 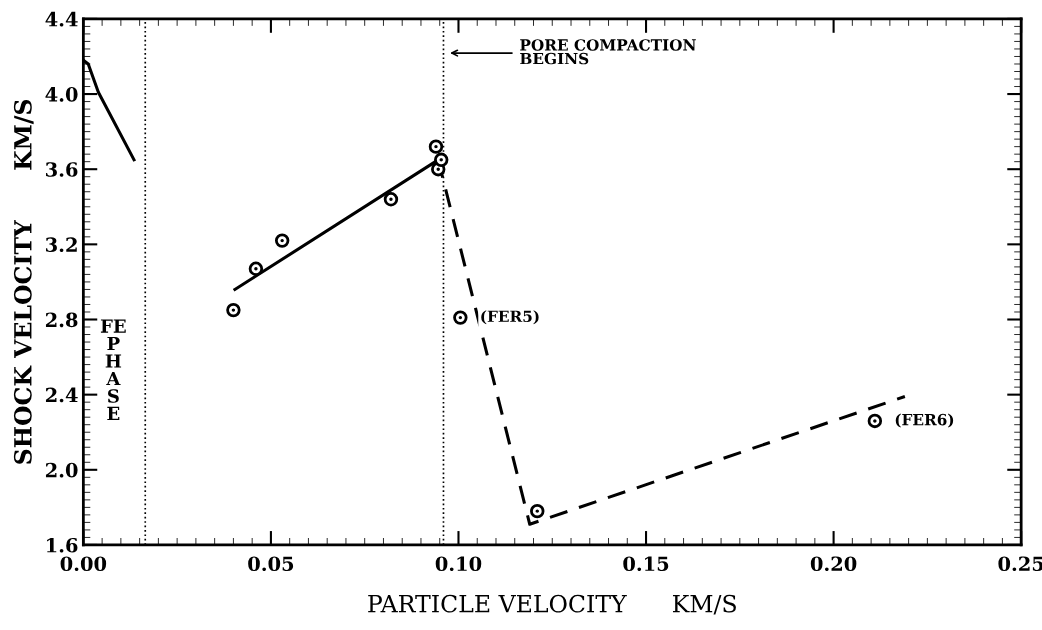 I want to click on annotation: FE P H A S E, so click(x=113, y=370).